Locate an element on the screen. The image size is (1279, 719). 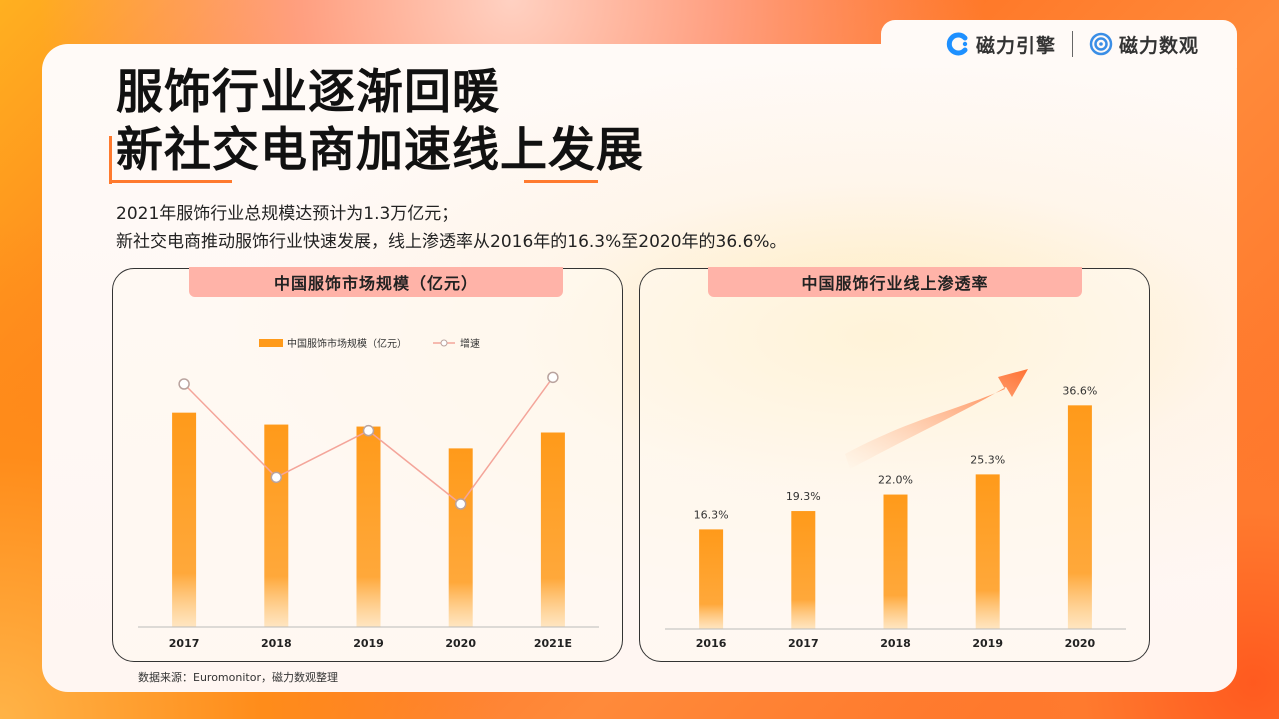
market-size-x-tick: 2019 is located at coordinates (368, 643).